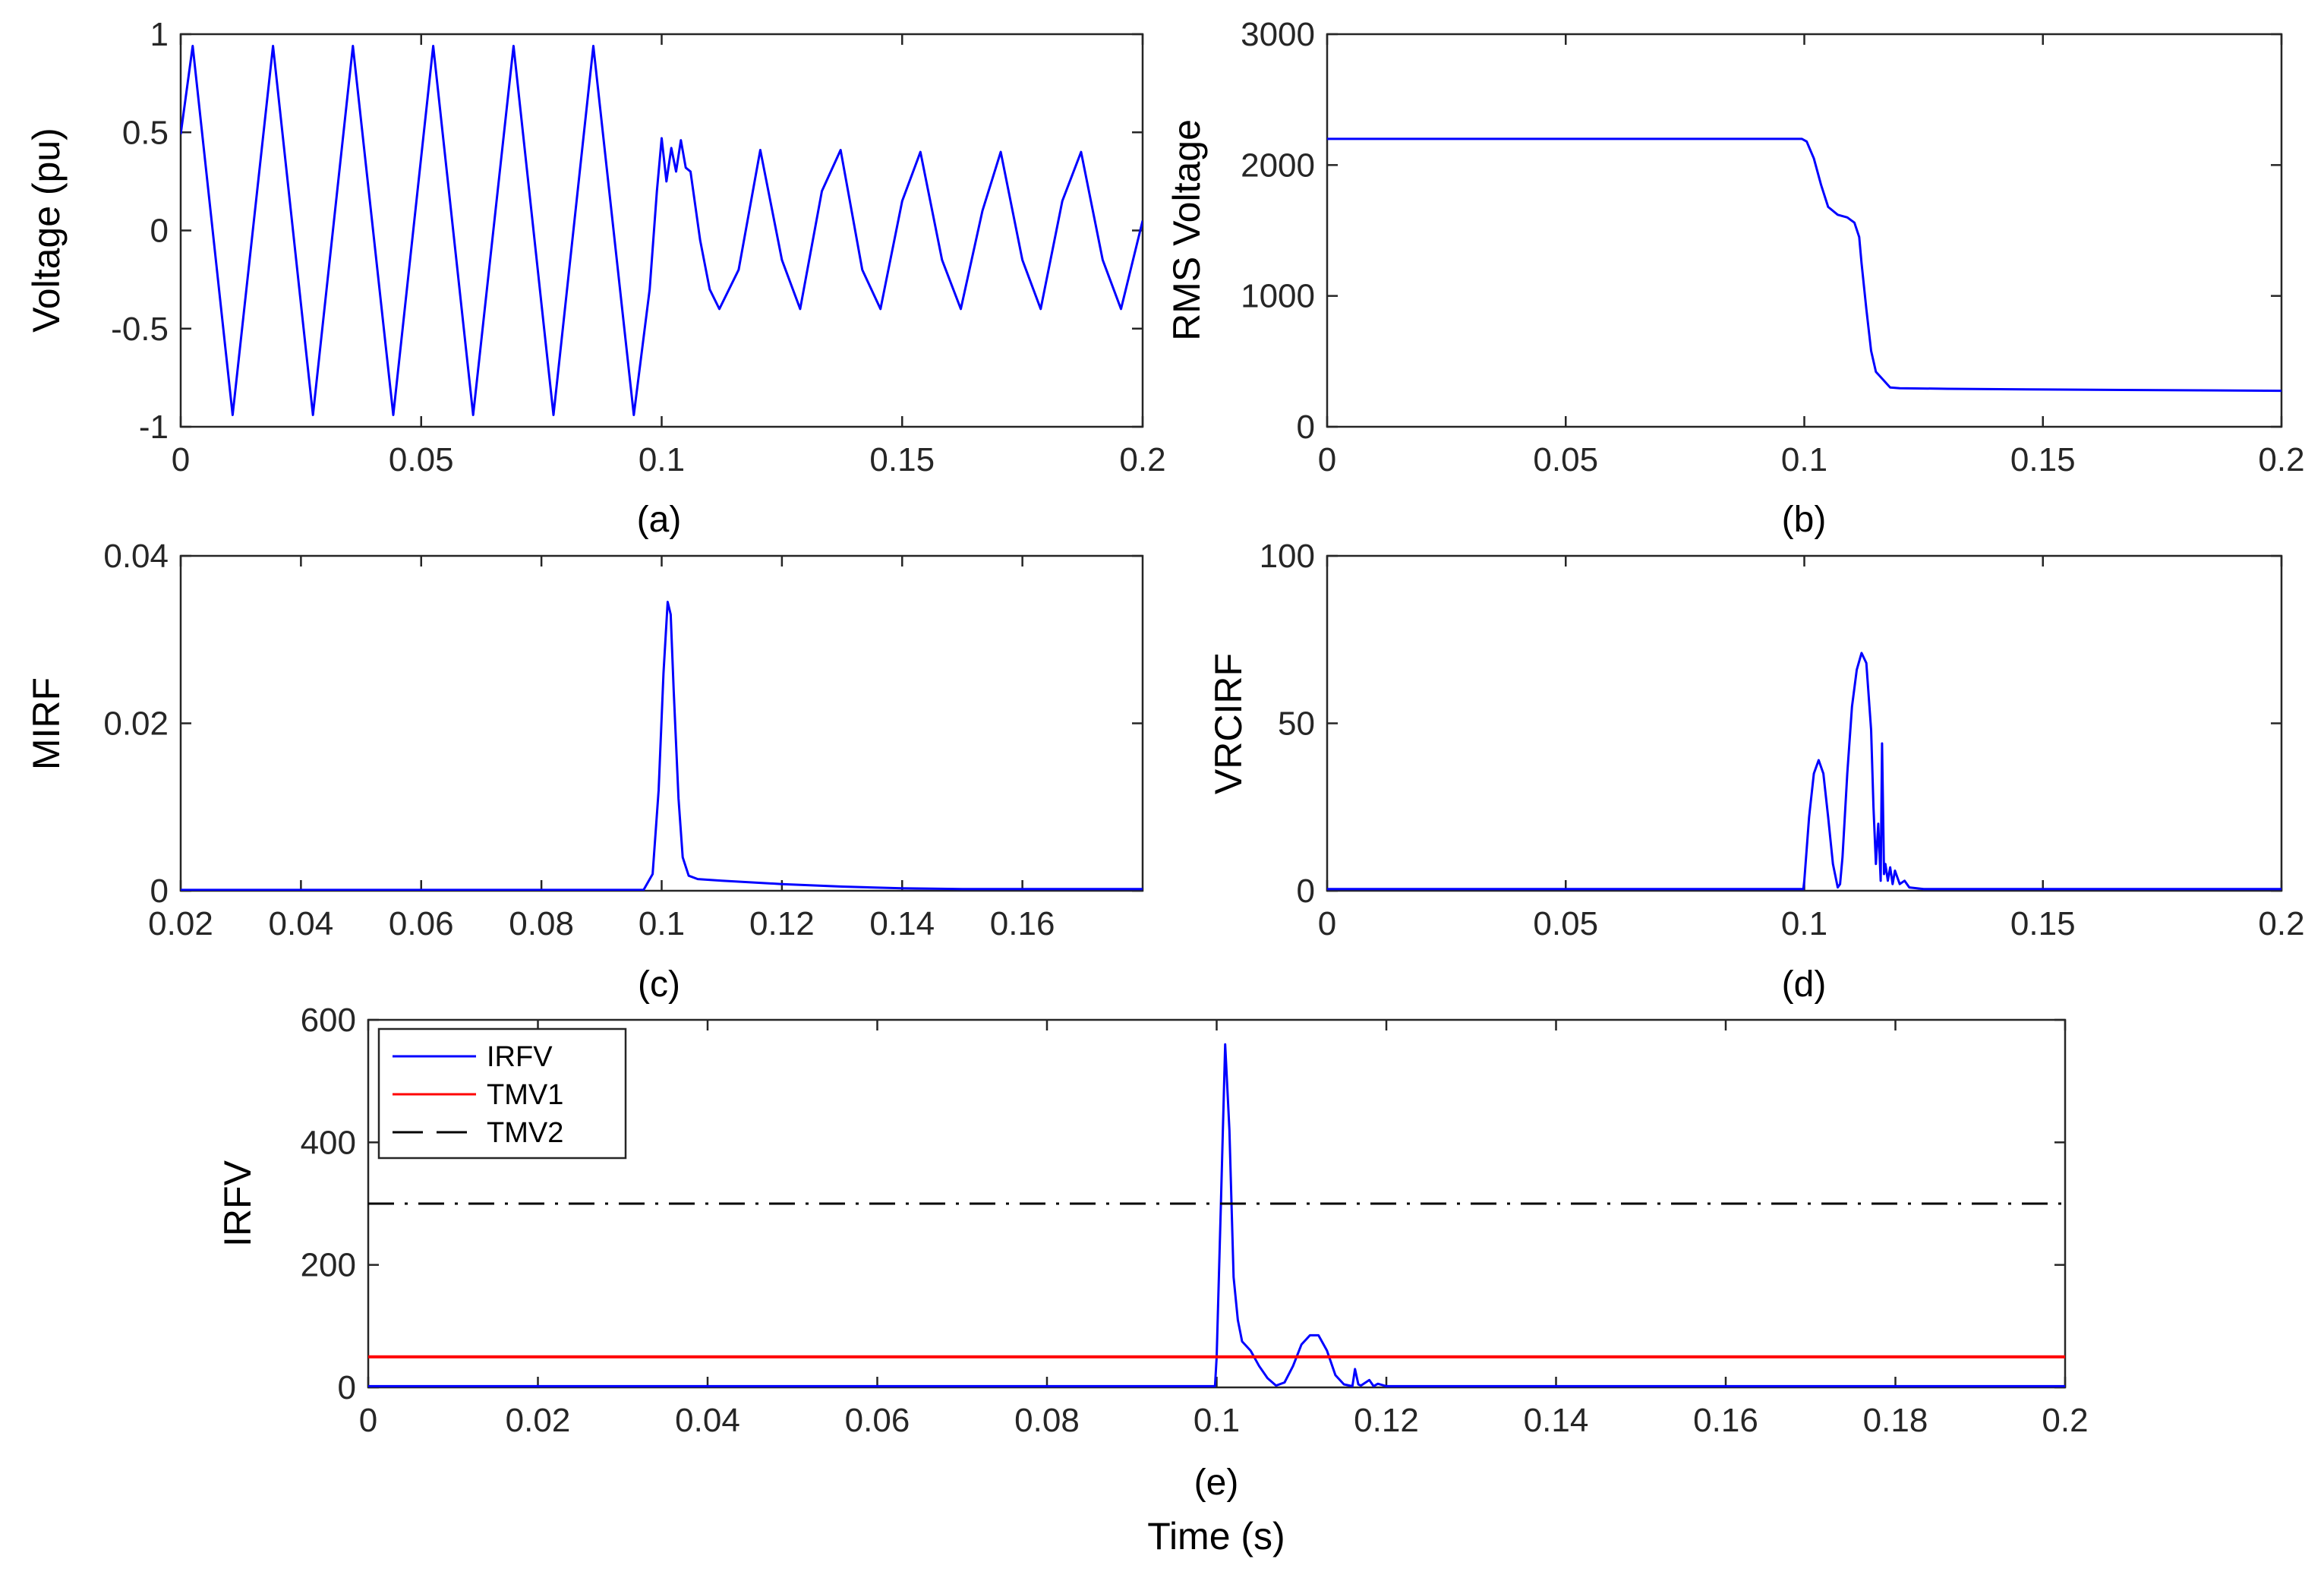 This screenshot has height=1578, width=2324. What do you see at coordinates (154, 427) in the screenshot?
I see `y-tick-label: -1` at bounding box center [154, 427].